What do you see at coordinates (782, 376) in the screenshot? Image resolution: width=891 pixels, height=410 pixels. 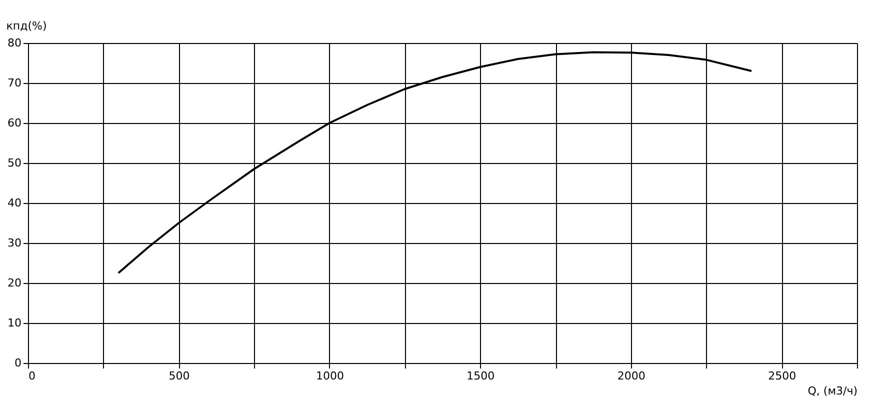 I see `x-tick-label: 2500` at bounding box center [782, 376].